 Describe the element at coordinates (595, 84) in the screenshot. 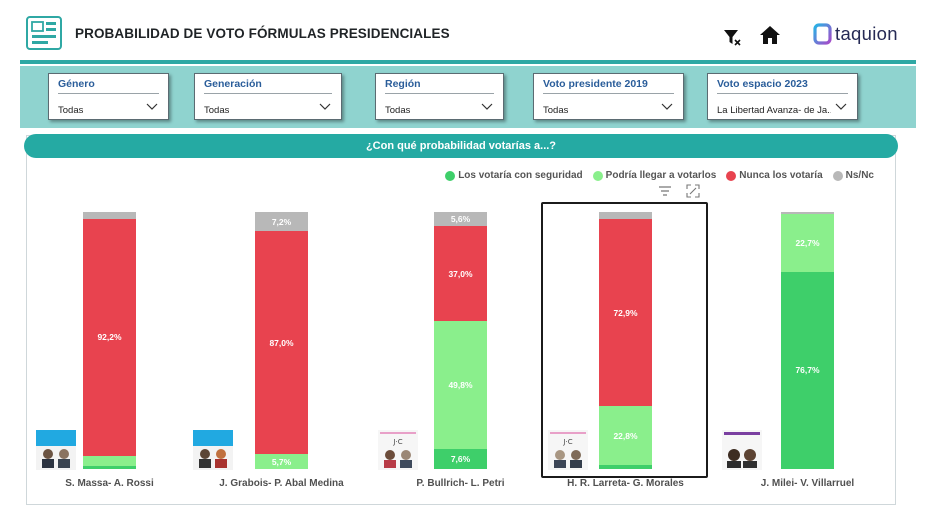

I see `slicer-label: Voto presidente 2019` at that location.